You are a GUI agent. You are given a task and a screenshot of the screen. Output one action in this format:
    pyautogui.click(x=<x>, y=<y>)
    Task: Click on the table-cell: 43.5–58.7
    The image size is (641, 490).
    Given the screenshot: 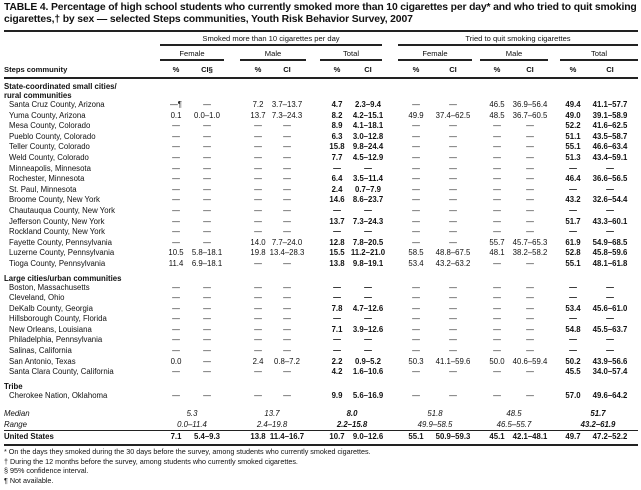 What is the action you would take?
    pyautogui.click(x=610, y=136)
    